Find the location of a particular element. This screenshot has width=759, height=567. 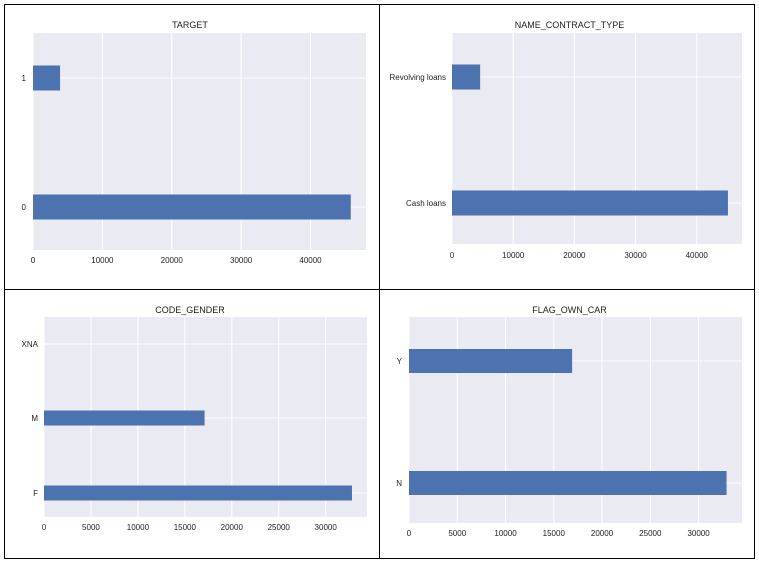

y-tick-label: Y is located at coordinates (400, 361).